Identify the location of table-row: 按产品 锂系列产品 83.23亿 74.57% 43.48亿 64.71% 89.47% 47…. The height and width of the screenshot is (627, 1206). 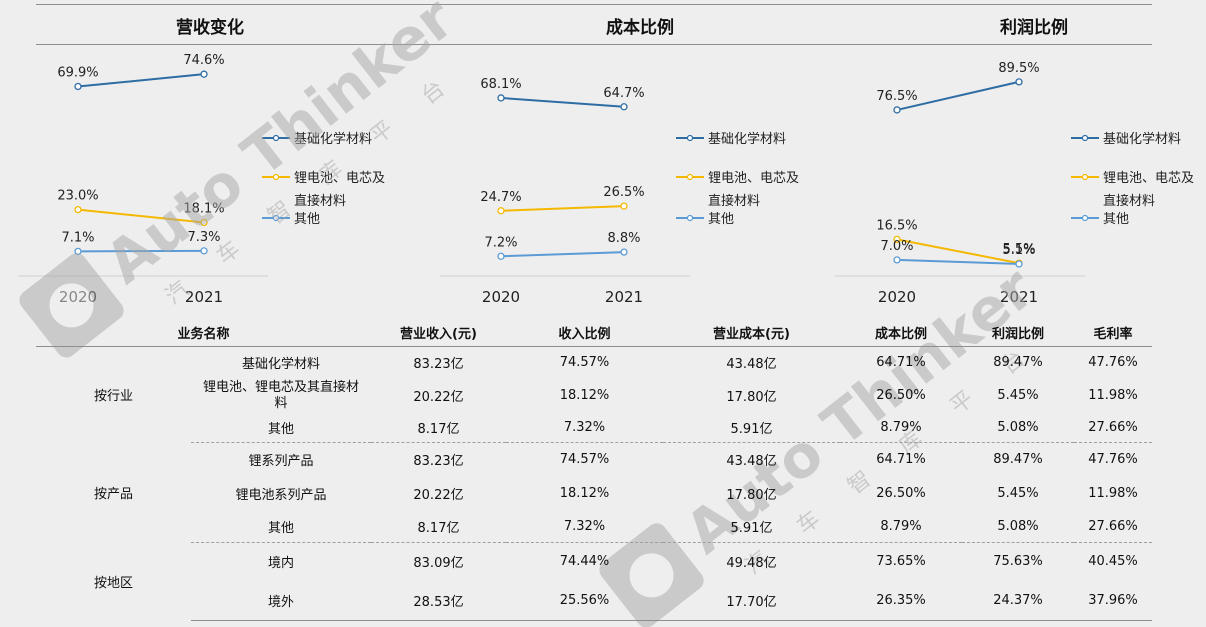
(594, 472).